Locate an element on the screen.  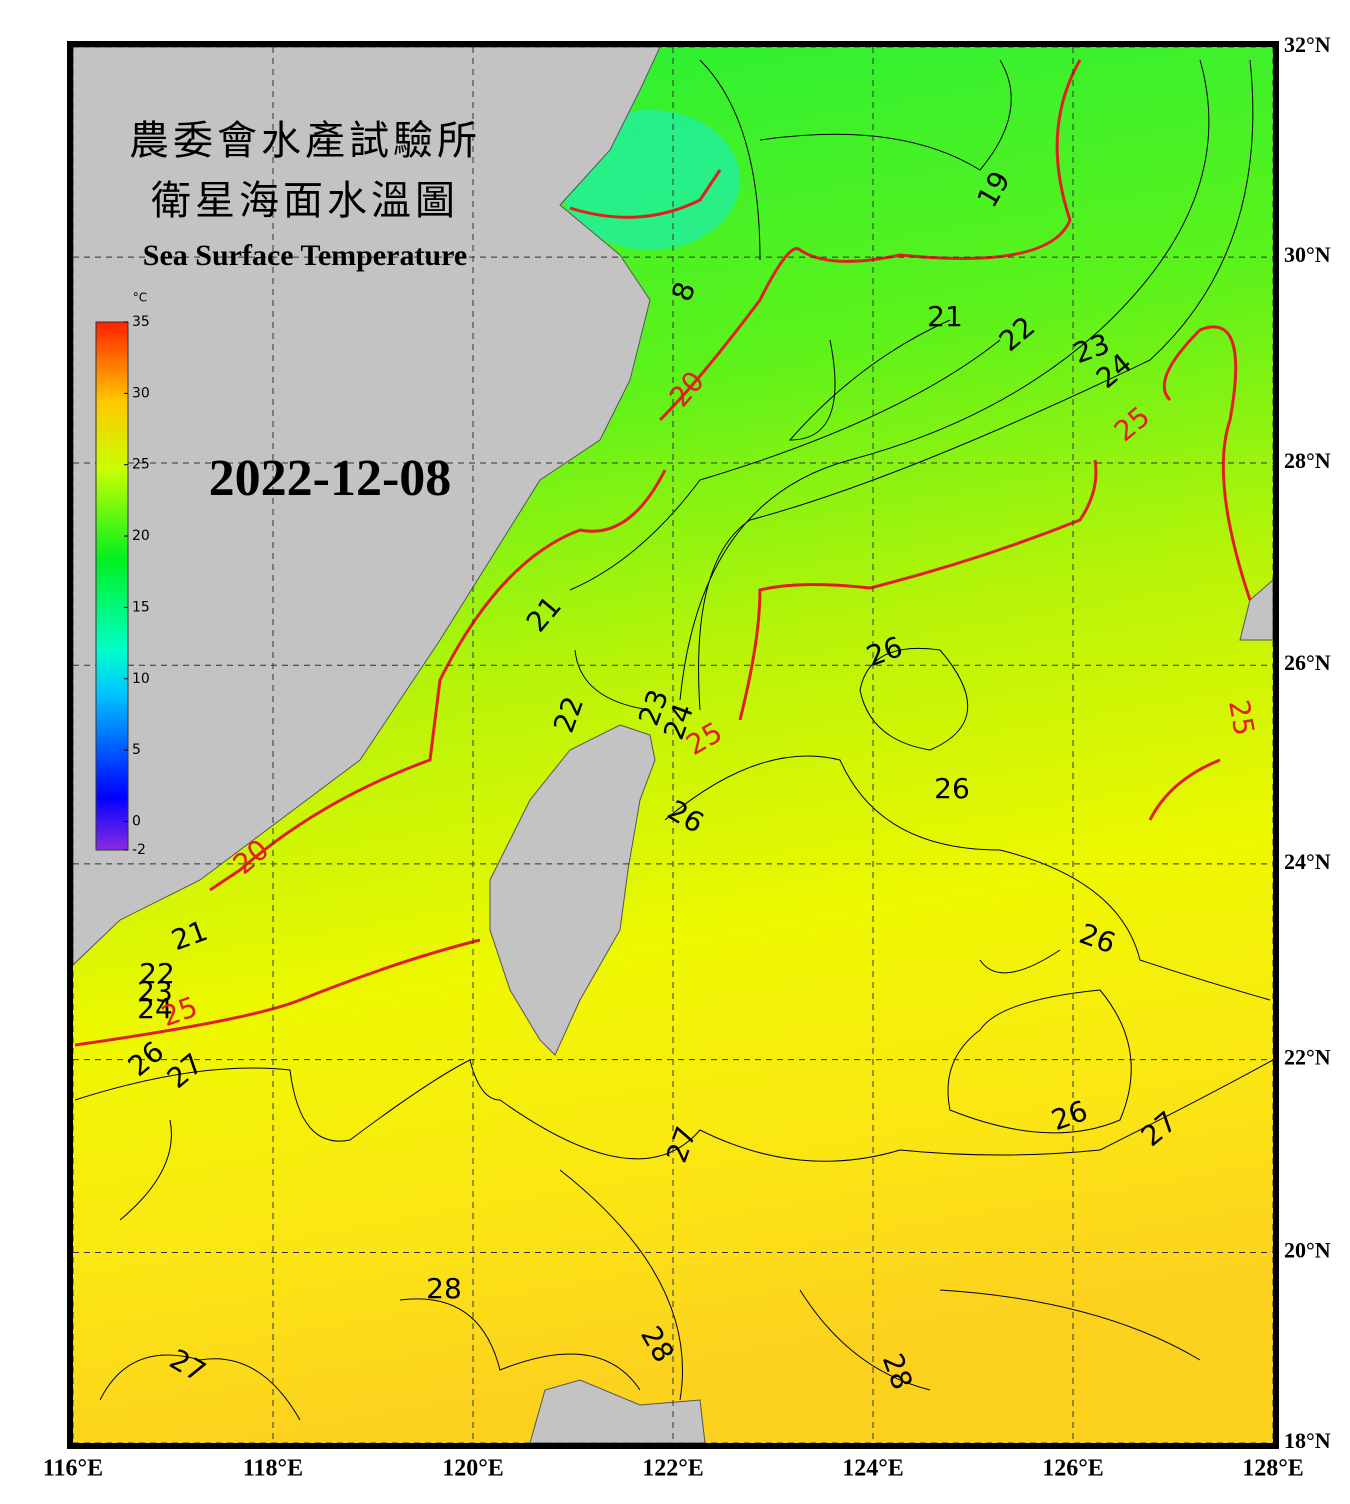
title-zh-2: 衛星海面水溫圖 is located at coordinates (305, 200).